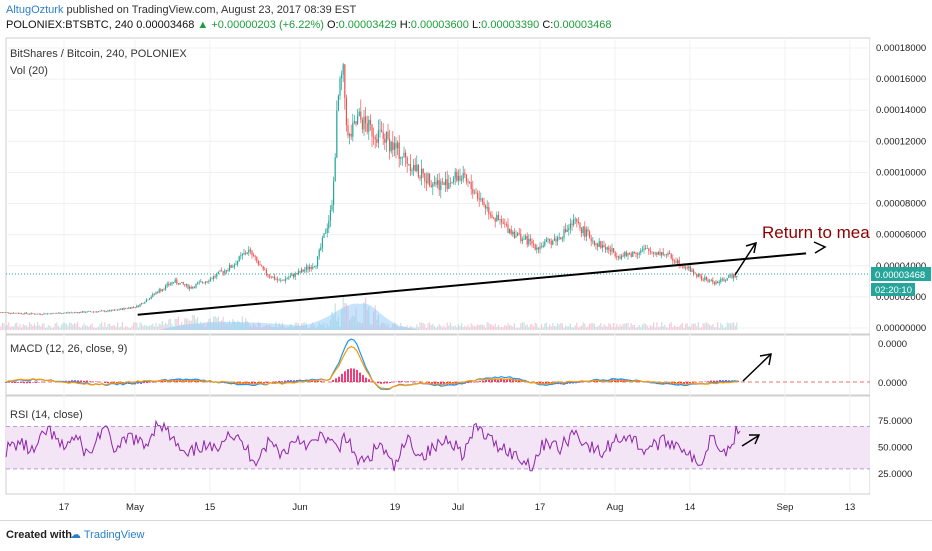  What do you see at coordinates (438, 365) in the screenshot?
I see `macd-pane` at bounding box center [438, 365].